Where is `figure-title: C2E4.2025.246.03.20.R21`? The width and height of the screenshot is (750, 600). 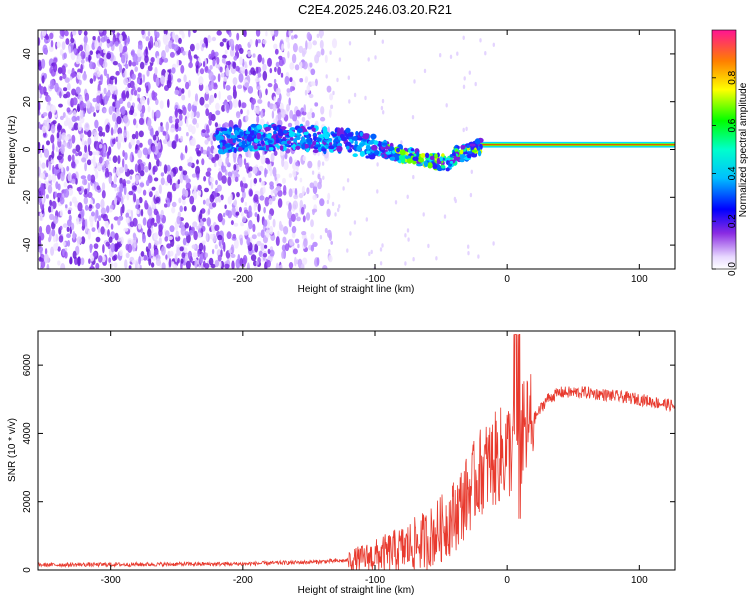
figure-title: C2E4.2025.246.03.20.R21 is located at coordinates (375, 9).